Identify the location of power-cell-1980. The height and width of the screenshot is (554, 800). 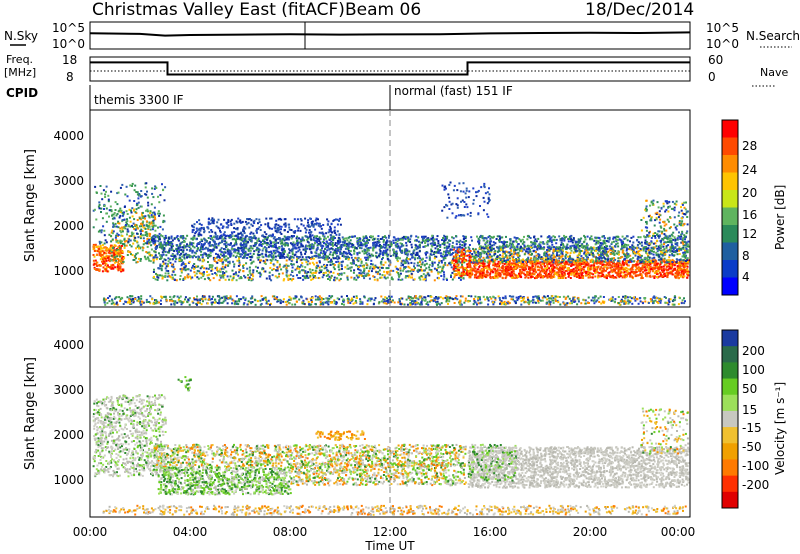
(436, 239).